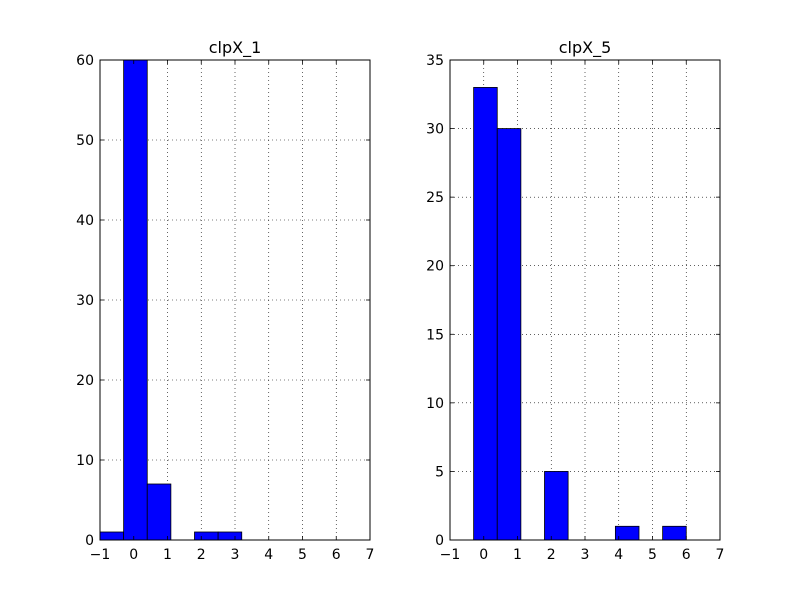  I want to click on y-tick-label: 25, so click(435, 198).